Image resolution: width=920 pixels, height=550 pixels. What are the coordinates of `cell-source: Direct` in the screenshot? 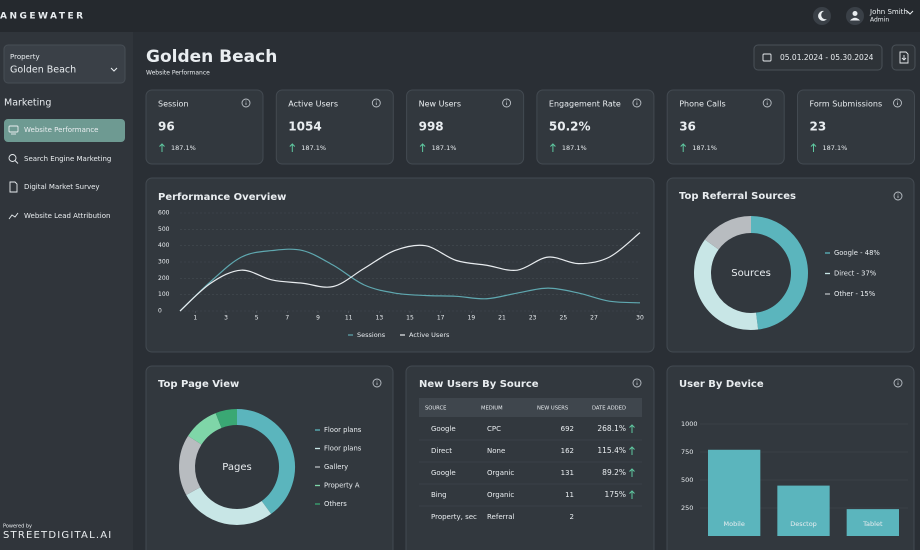 It's located at (441, 451).